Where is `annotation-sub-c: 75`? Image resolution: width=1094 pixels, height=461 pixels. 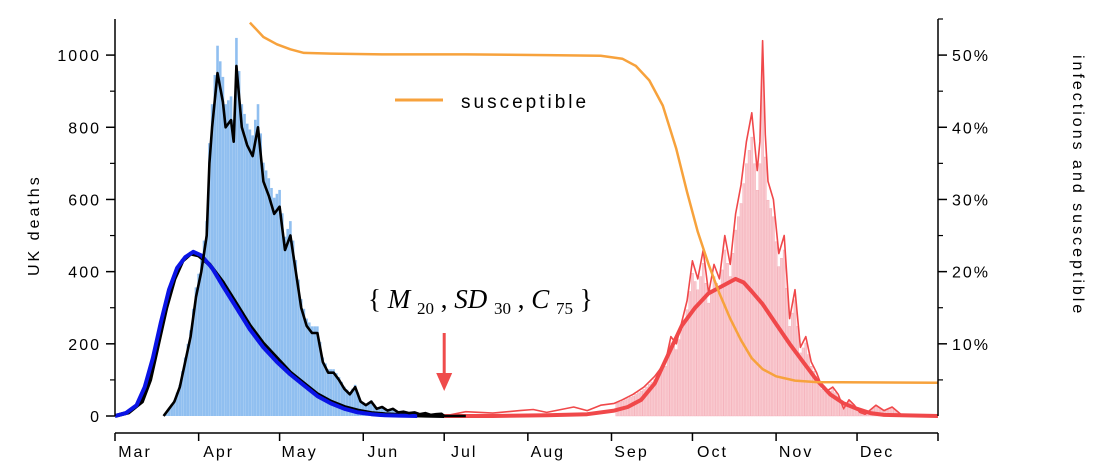 annotation-sub-c: 75 is located at coordinates (564, 308).